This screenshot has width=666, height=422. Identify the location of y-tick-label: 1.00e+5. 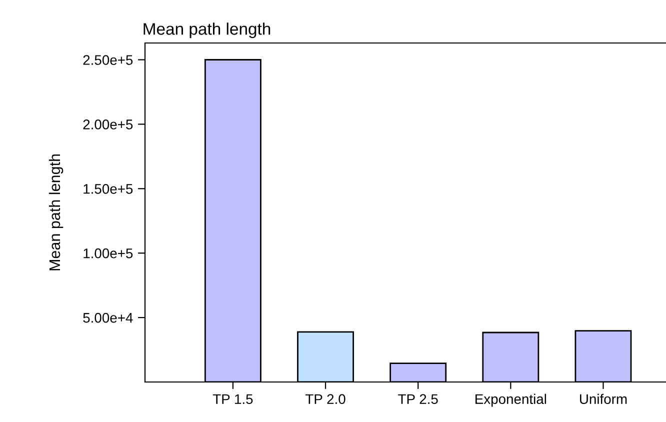
(108, 253).